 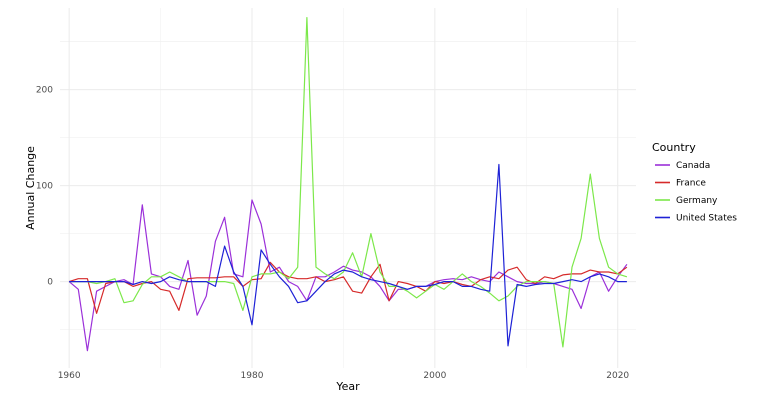 I want to click on y-axis-tick-labels: 0 100 200, so click(x=44, y=187).